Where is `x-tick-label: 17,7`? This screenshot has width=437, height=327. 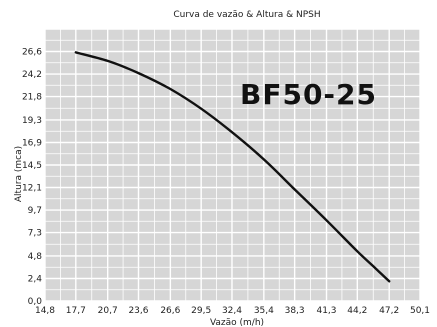
x-tick-label: 17,7 is located at coordinates (76, 311).